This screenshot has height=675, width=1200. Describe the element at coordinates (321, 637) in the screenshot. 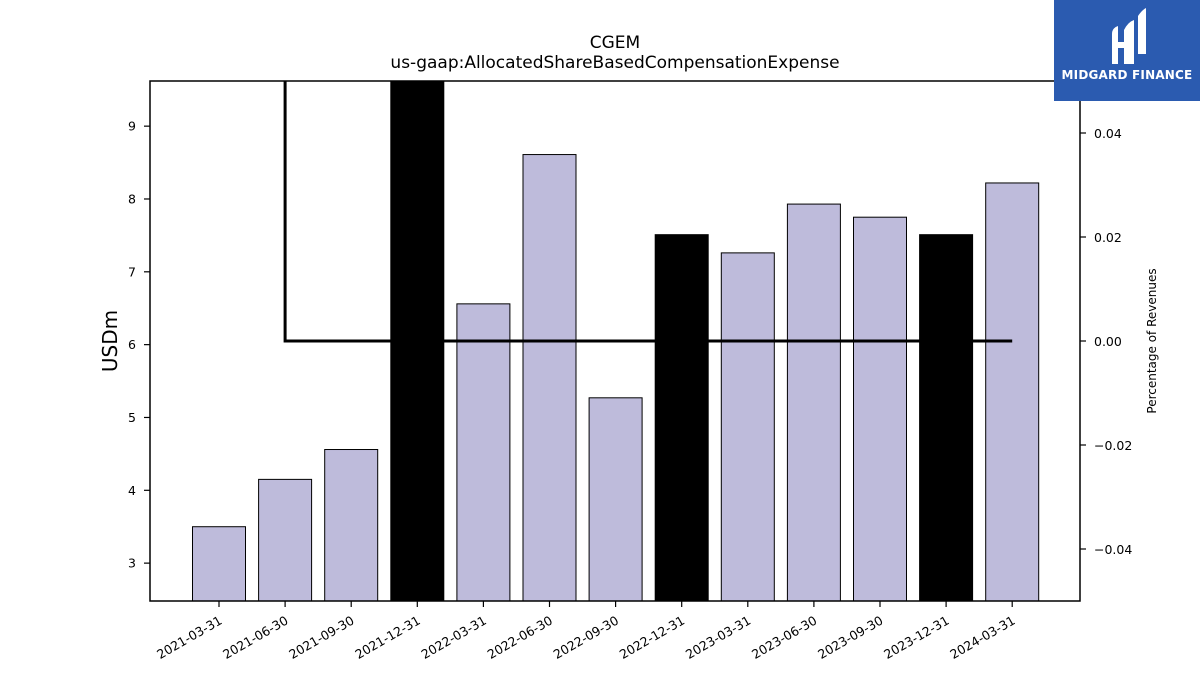

I see `x-tick-label: 2021-09-30` at that location.